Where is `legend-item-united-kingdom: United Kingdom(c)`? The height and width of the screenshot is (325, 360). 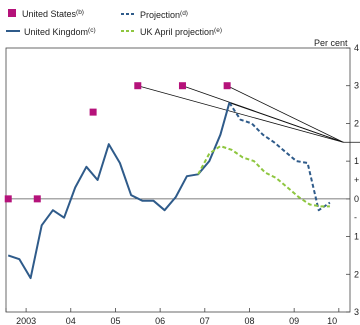
legend-item-united-kingdom: United Kingdom(c) is located at coordinates (51, 32).